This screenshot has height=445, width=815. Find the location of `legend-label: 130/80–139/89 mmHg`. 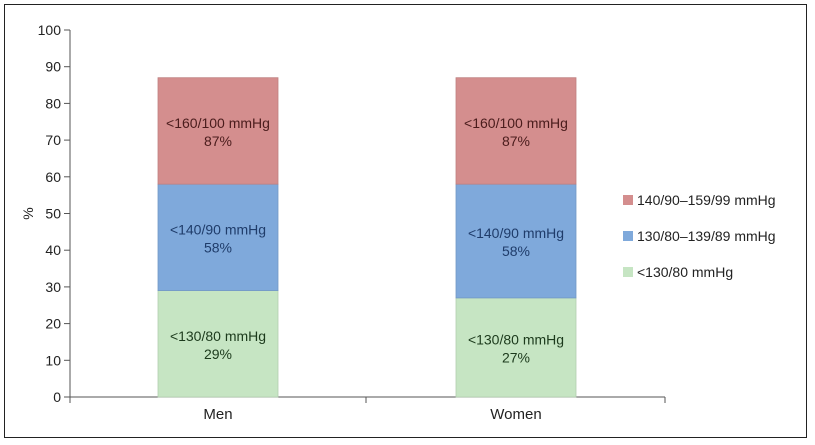

legend-label: 130/80–139/89 mmHg is located at coordinates (706, 236).